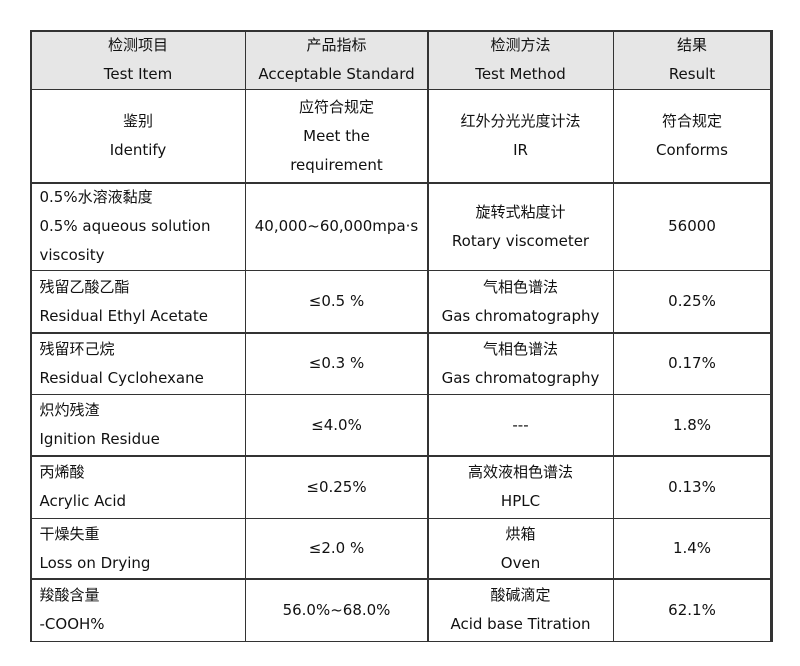 The height and width of the screenshot is (666, 800). I want to click on cell-text: Ignition Residue, so click(99, 439).